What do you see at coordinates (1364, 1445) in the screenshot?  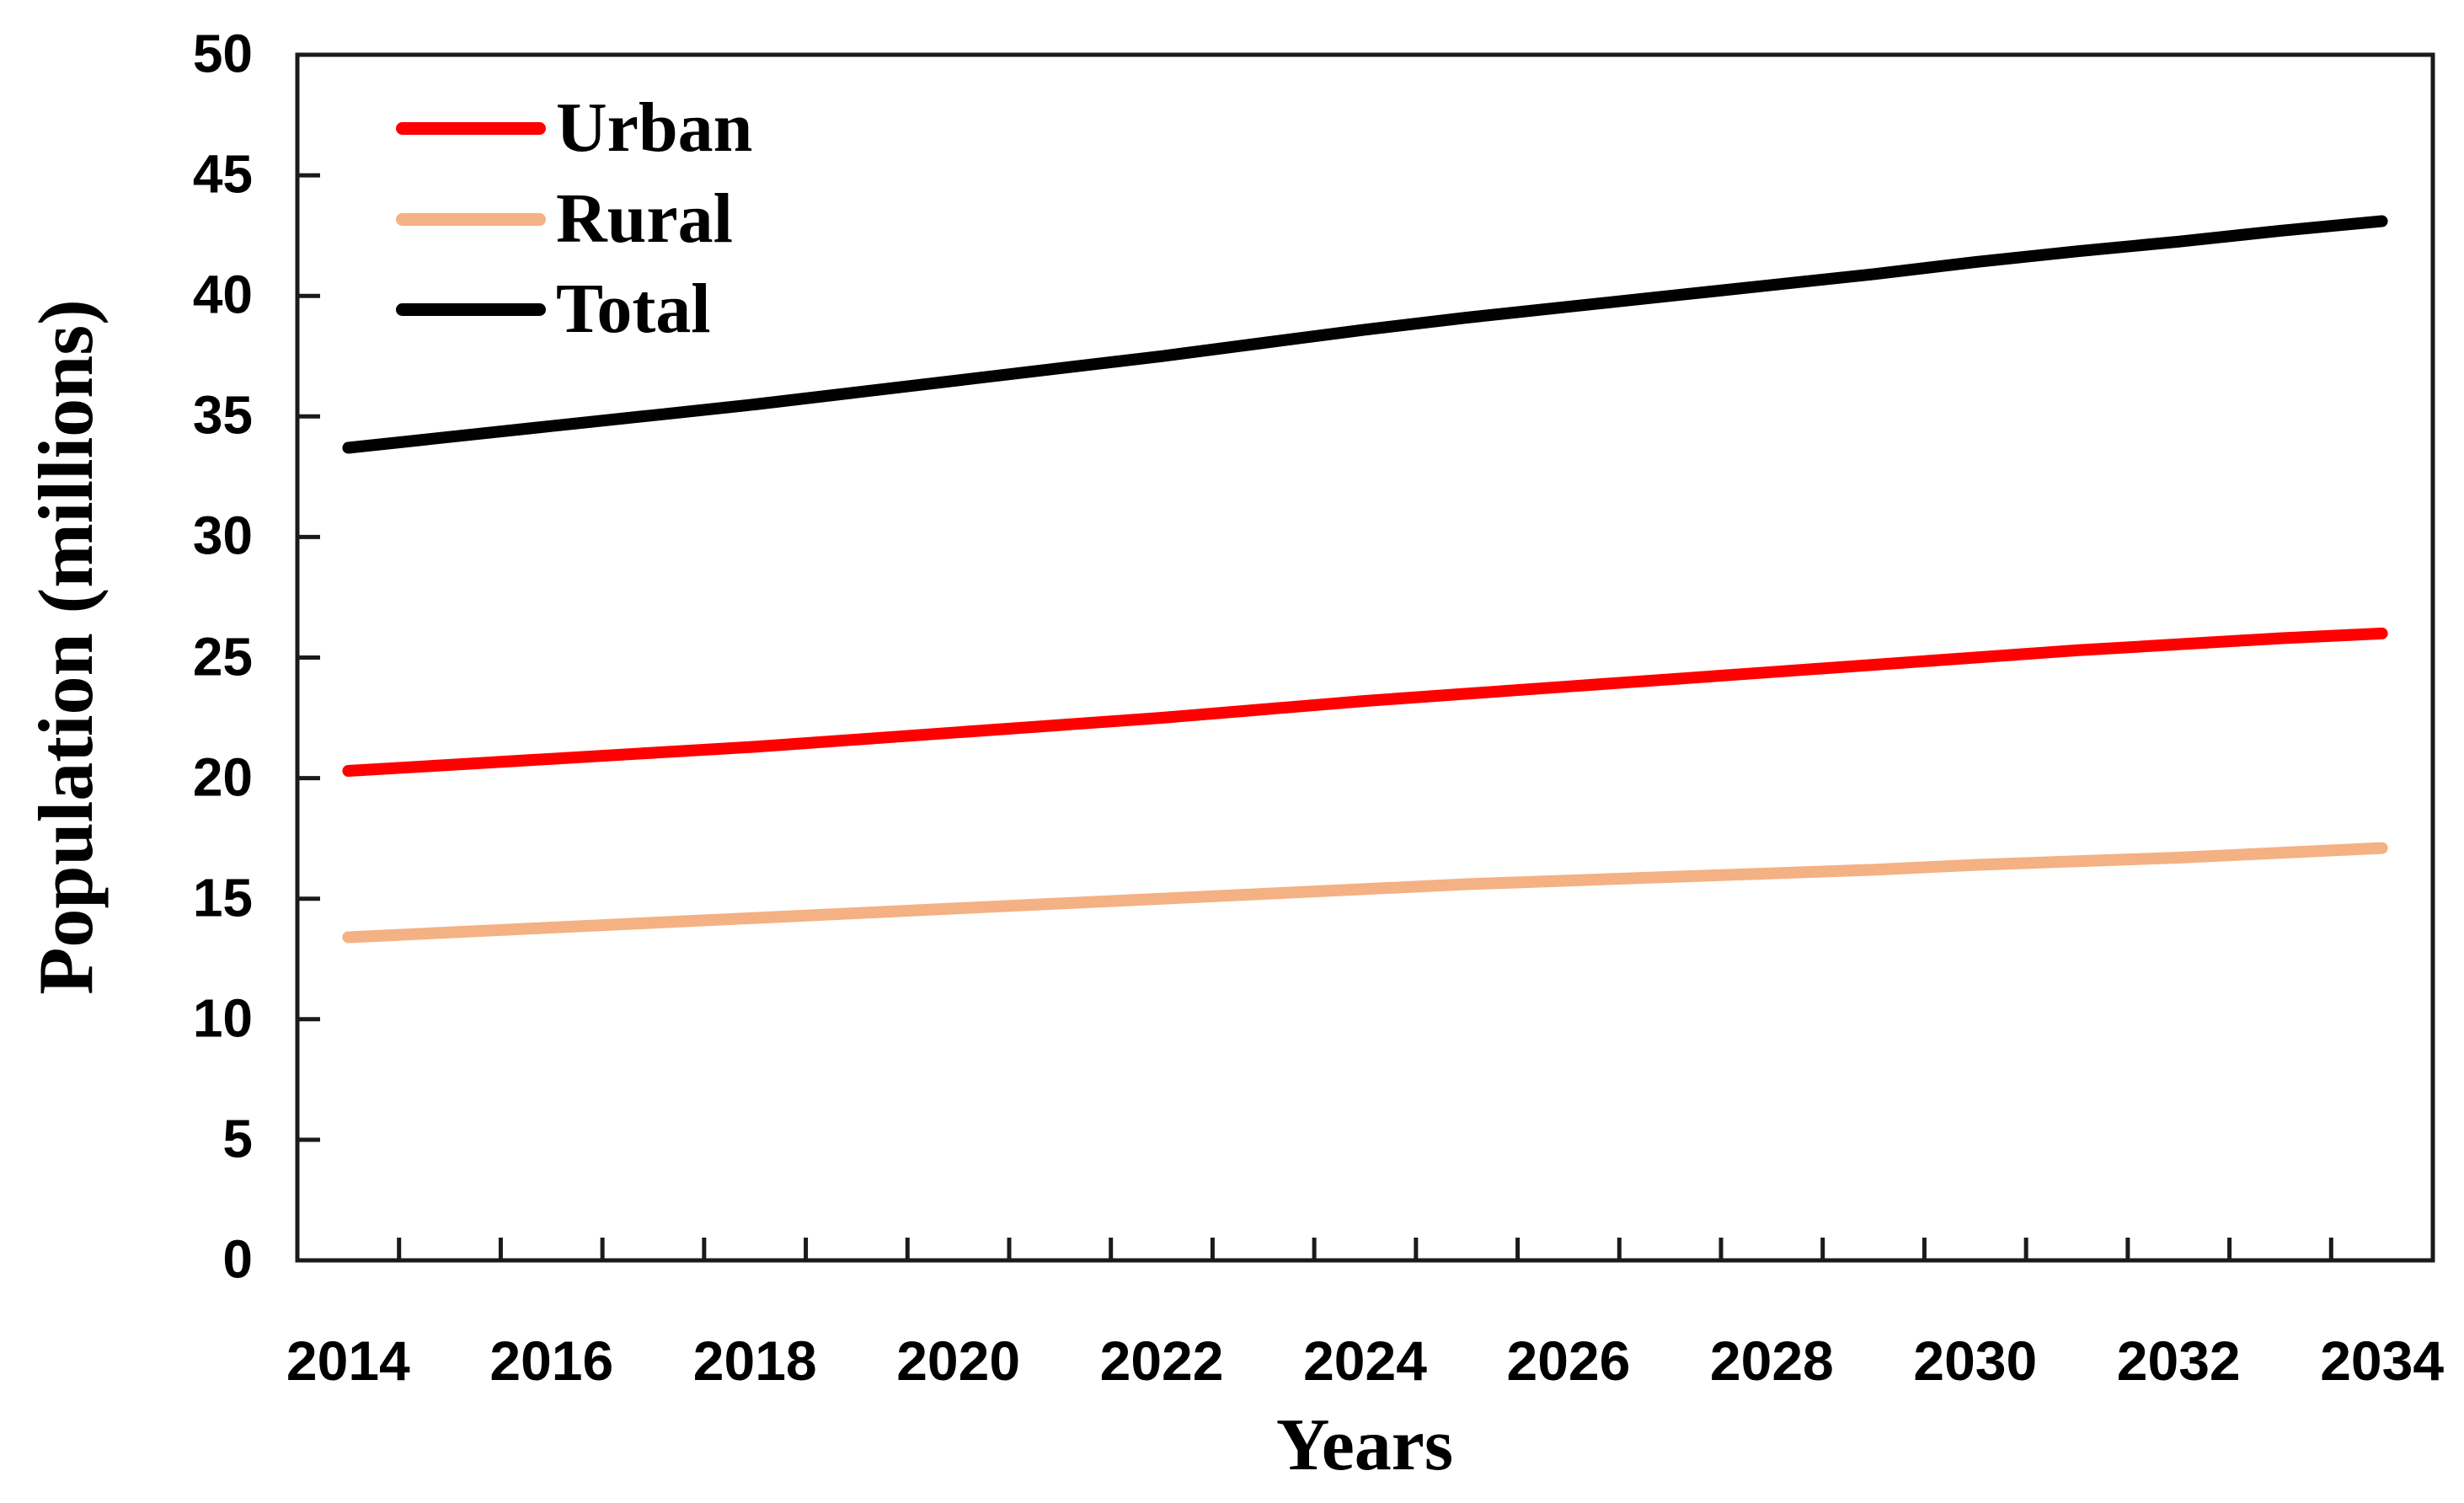 I see `x-axis-title: Years` at bounding box center [1364, 1445].